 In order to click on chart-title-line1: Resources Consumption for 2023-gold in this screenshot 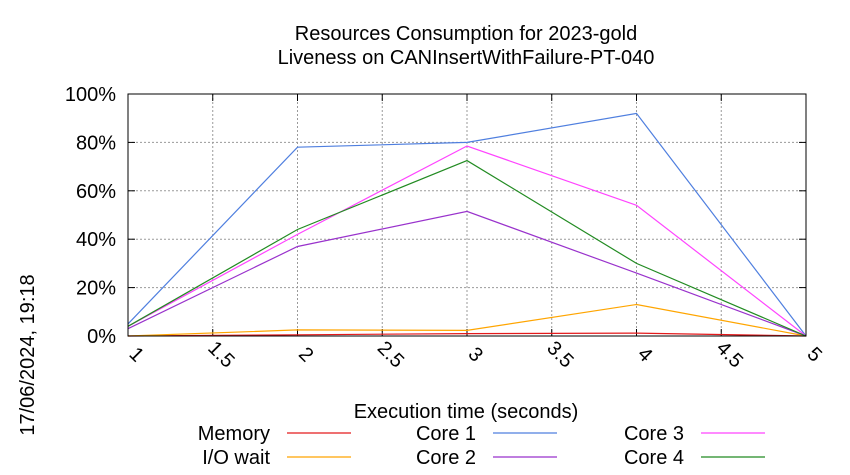, I will do `click(466, 34)`.